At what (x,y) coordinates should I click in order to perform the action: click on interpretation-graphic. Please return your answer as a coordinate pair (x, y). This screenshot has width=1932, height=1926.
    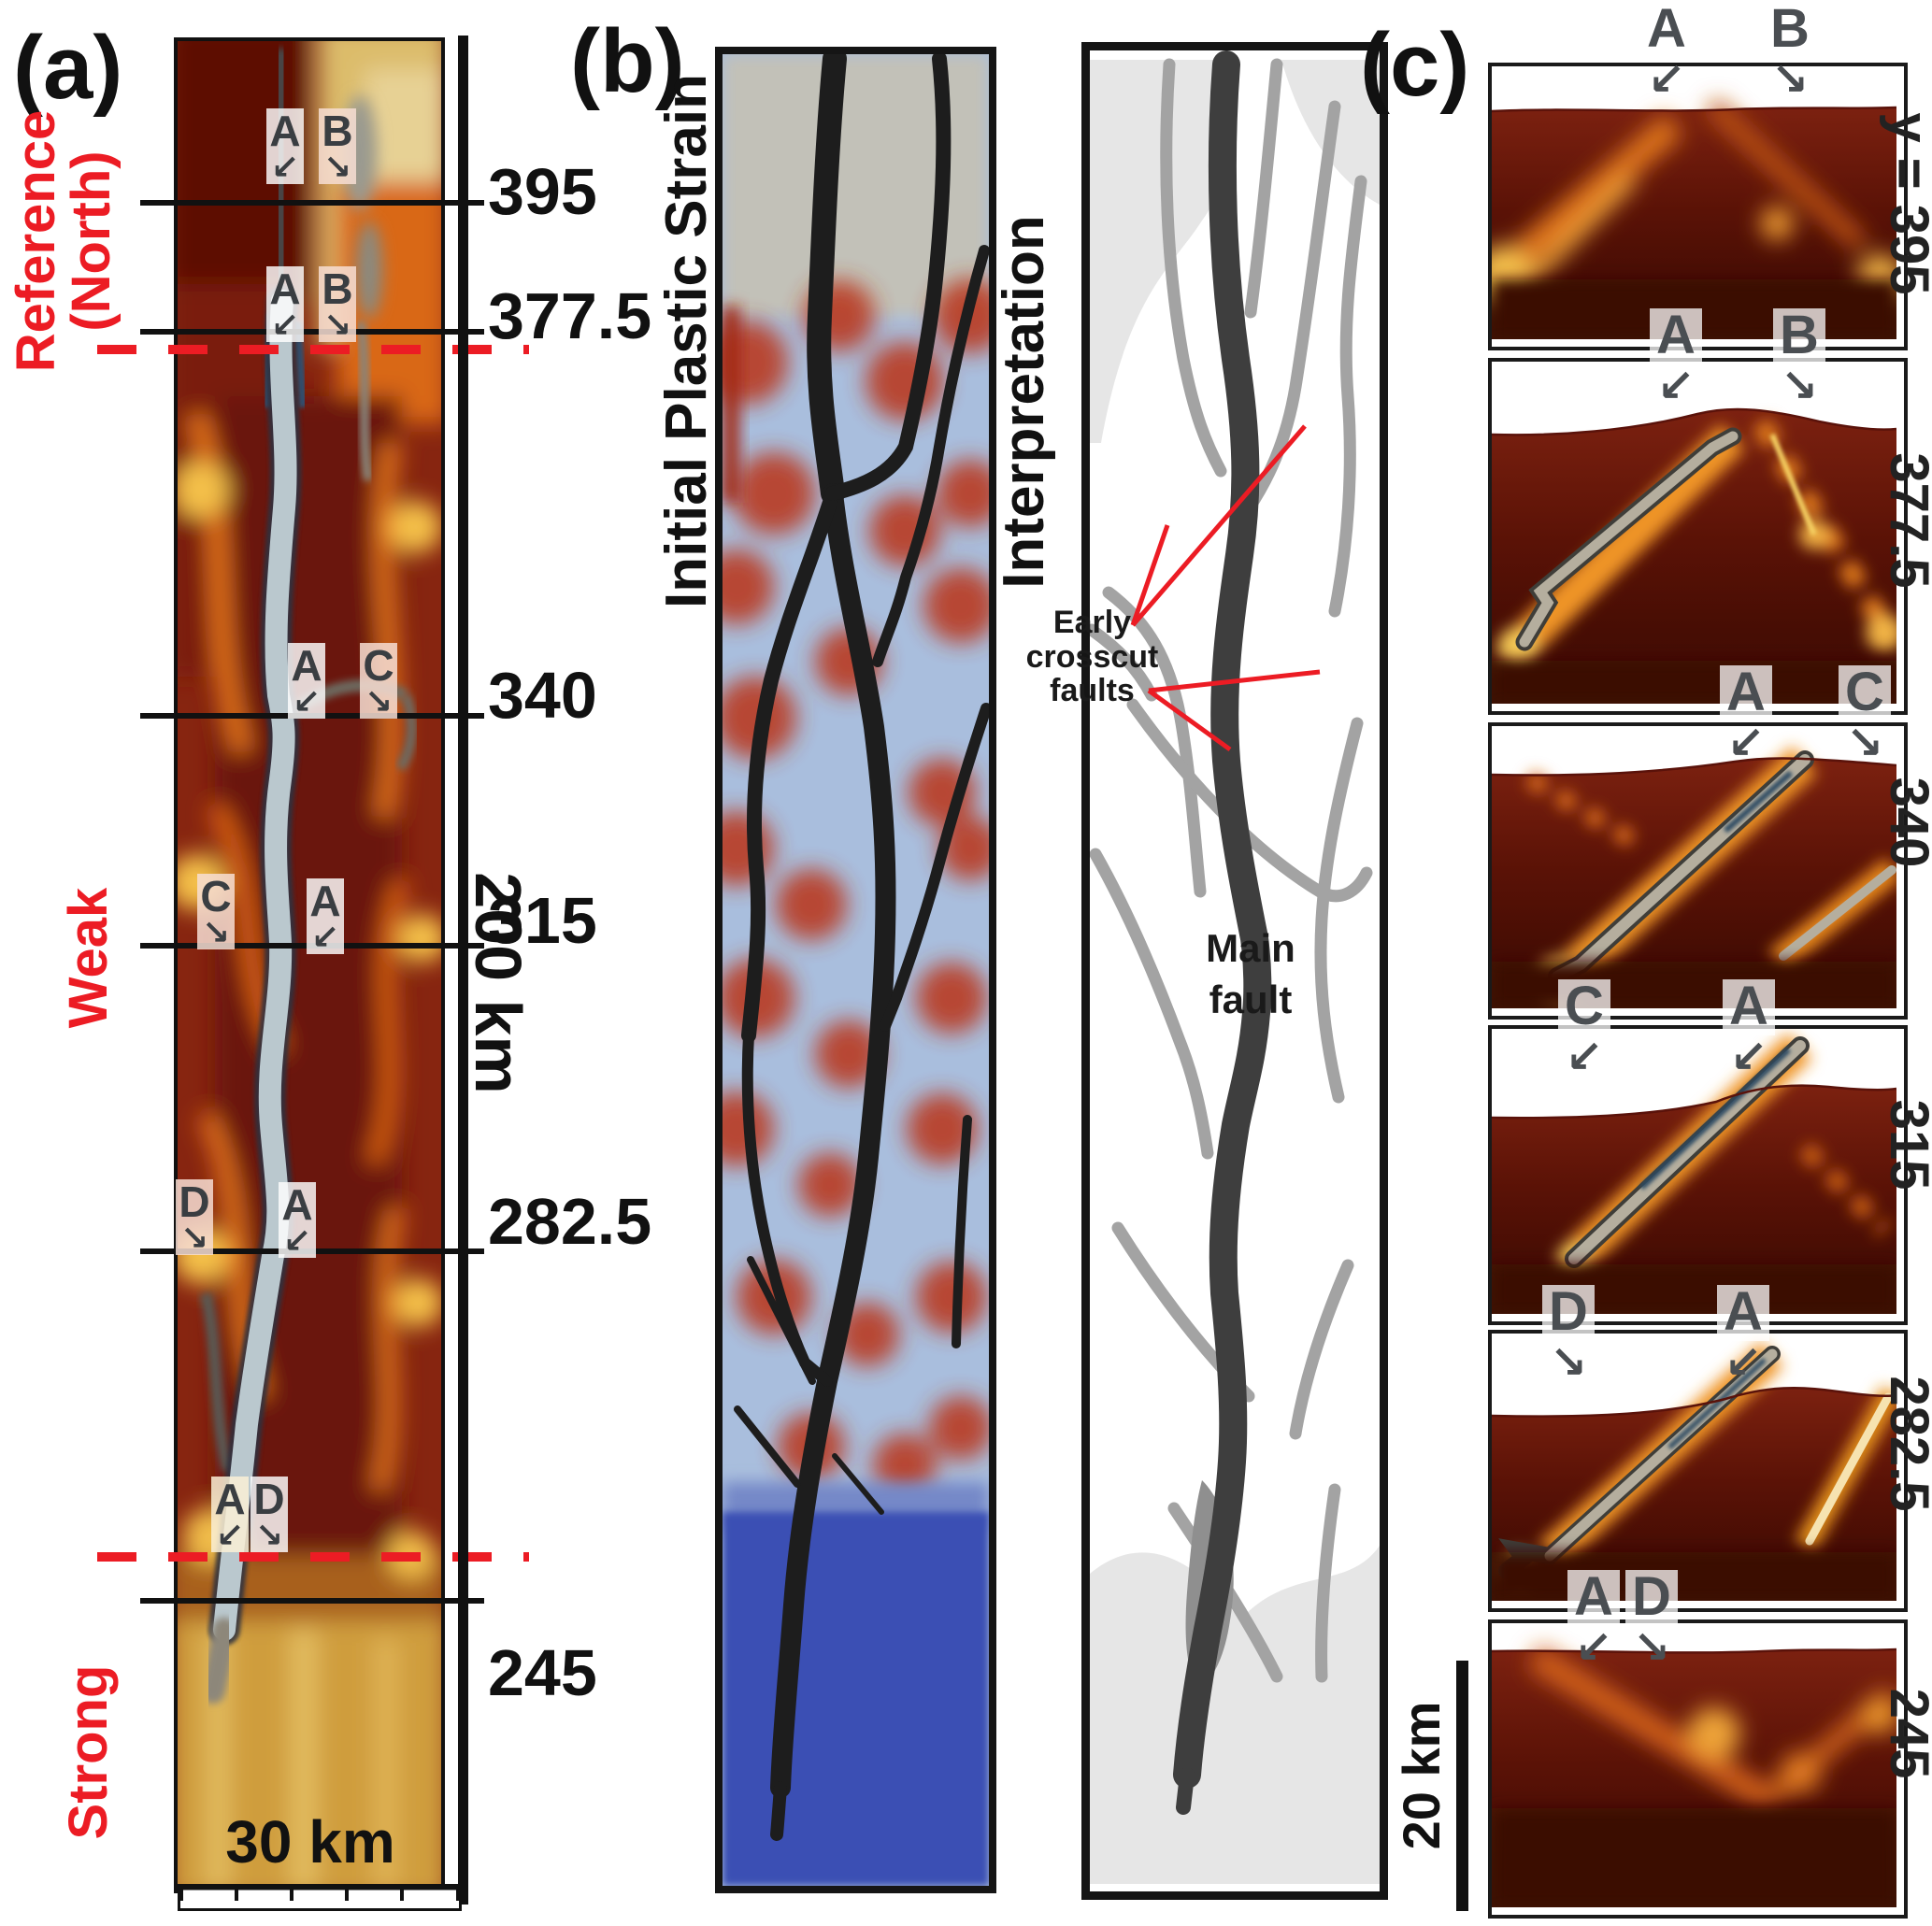
    Looking at the image, I should click on (1235, 970).